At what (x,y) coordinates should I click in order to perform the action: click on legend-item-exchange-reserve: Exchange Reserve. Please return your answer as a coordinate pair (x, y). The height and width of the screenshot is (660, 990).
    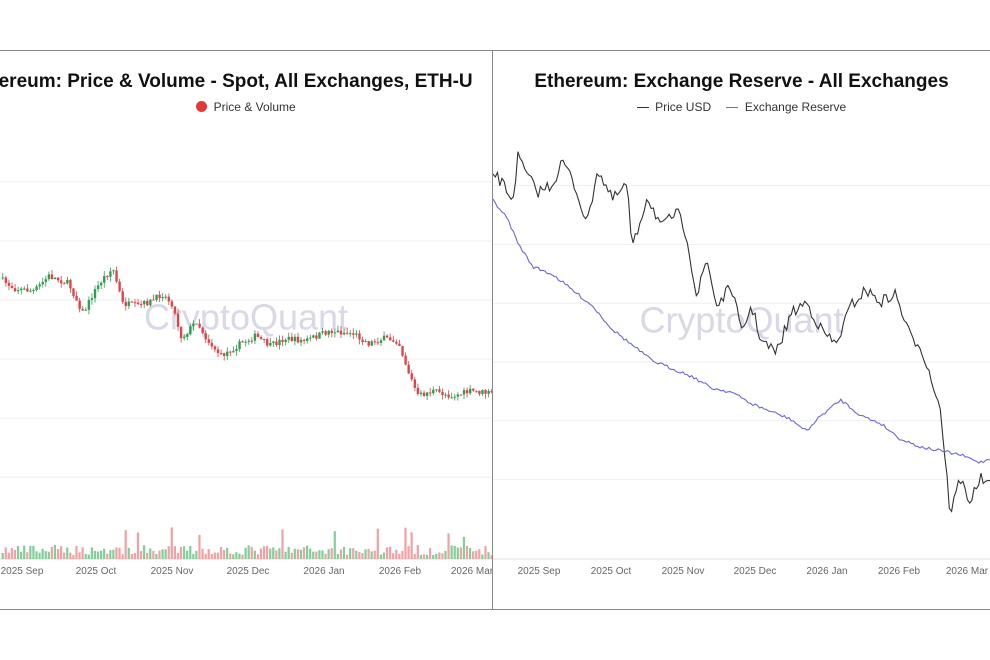
    Looking at the image, I should click on (786, 107).